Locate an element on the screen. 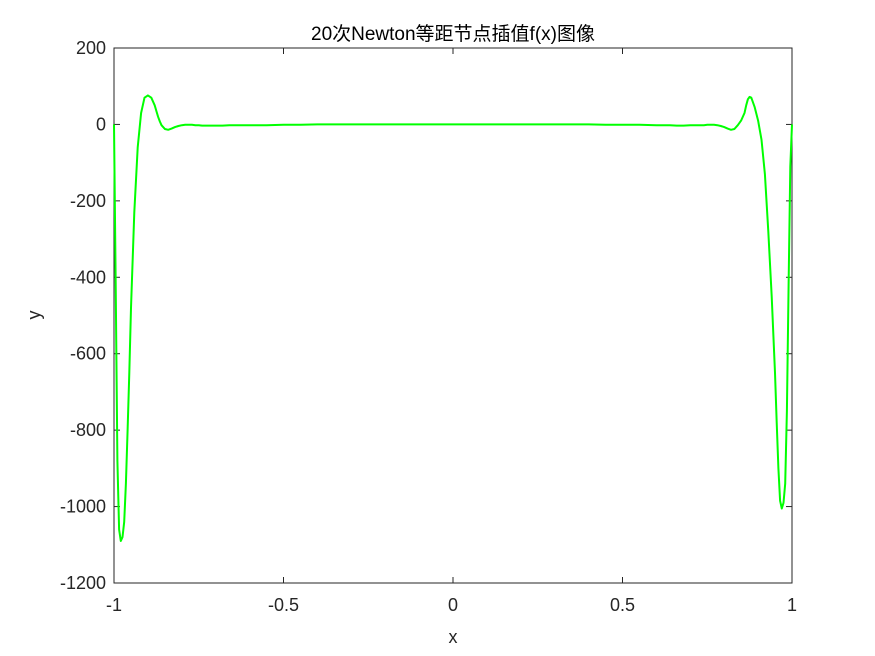 The width and height of the screenshot is (875, 656). y-tick-label: -400 is located at coordinates (88, 277).